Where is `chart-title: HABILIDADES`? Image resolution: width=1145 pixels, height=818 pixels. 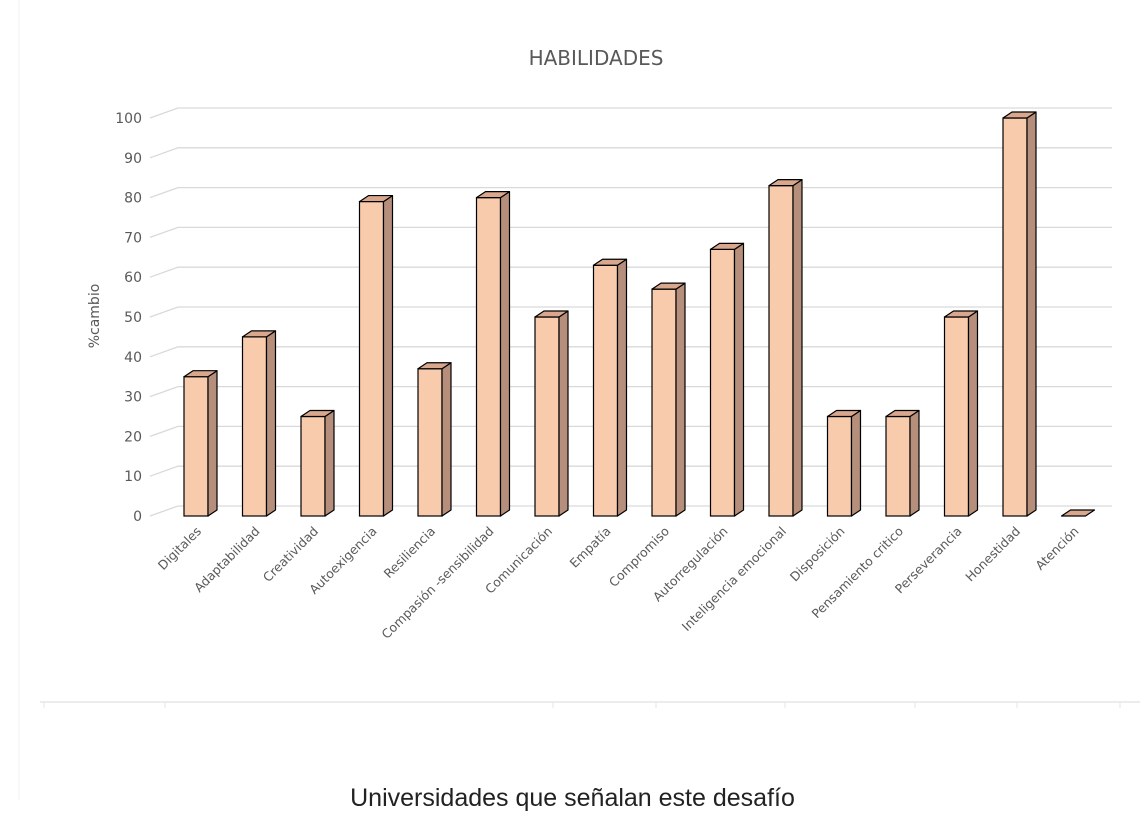 chart-title: HABILIDADES is located at coordinates (596, 58).